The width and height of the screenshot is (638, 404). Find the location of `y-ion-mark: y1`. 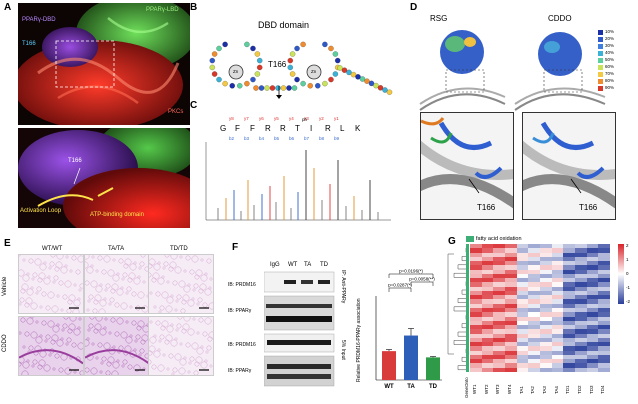

y-ion-mark: y1 is located at coordinates (336, 118).